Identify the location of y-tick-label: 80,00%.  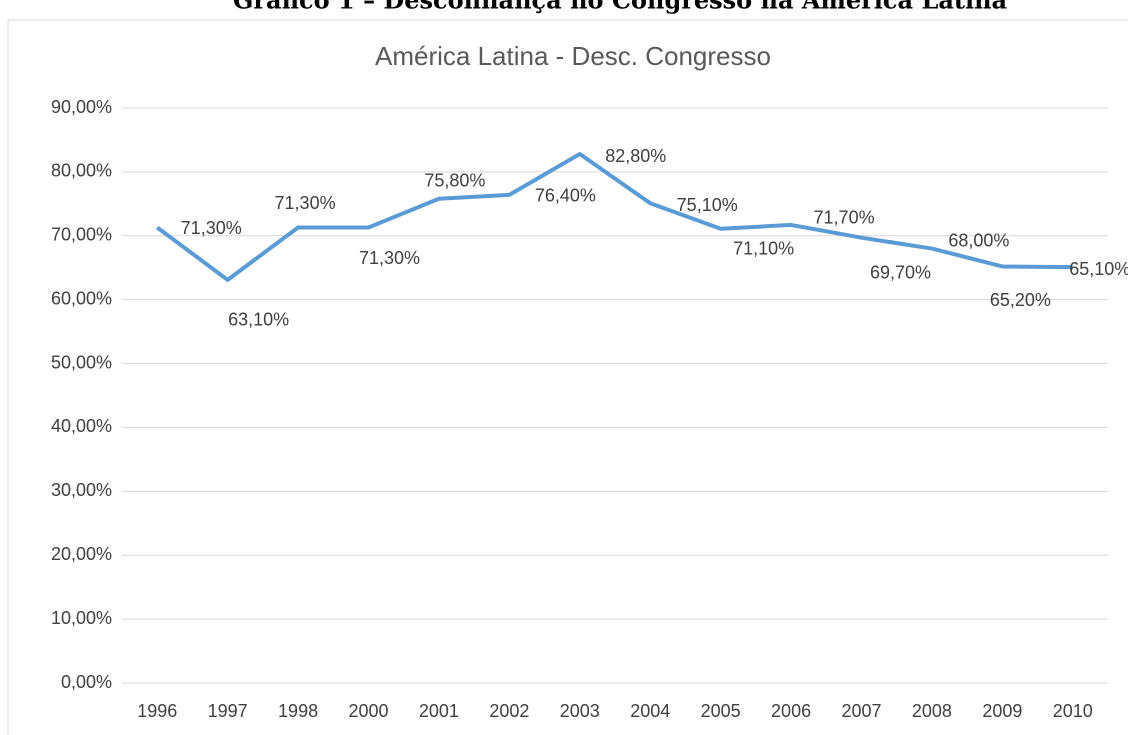
(81, 171).